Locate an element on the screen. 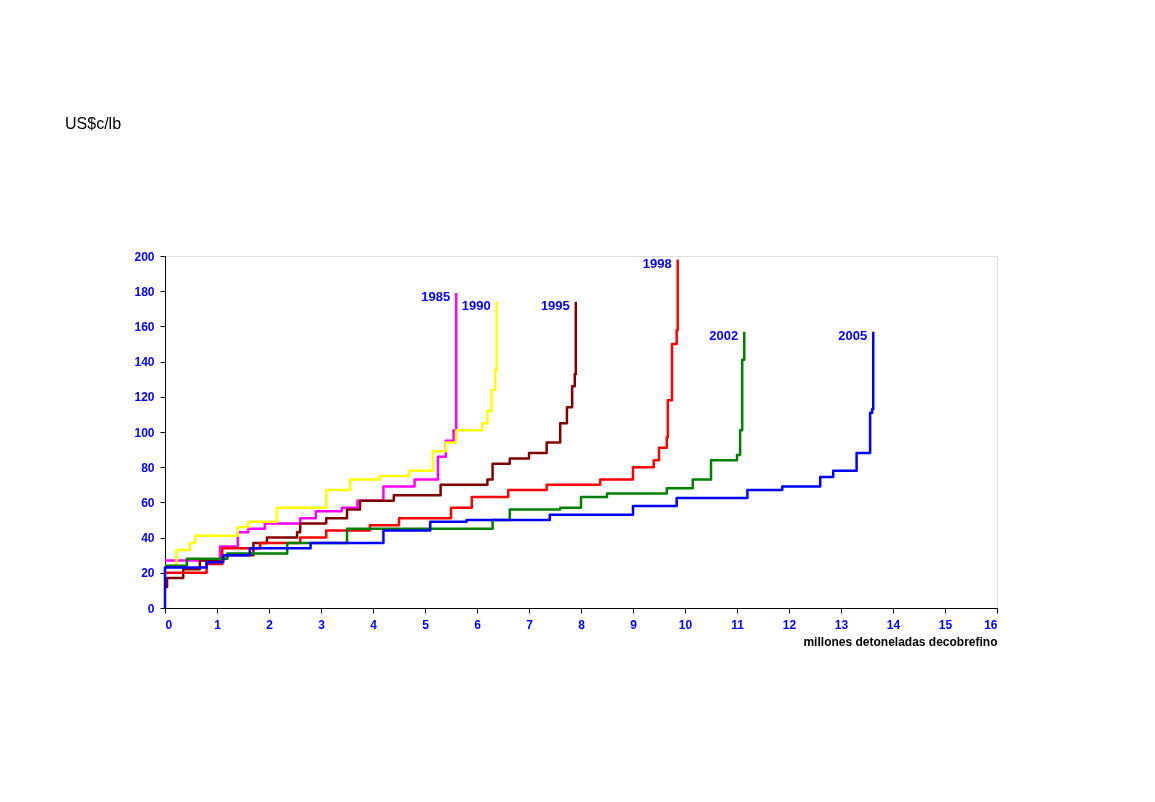 This screenshot has width=1155, height=802. y-tick-label: 180 is located at coordinates (144, 291).